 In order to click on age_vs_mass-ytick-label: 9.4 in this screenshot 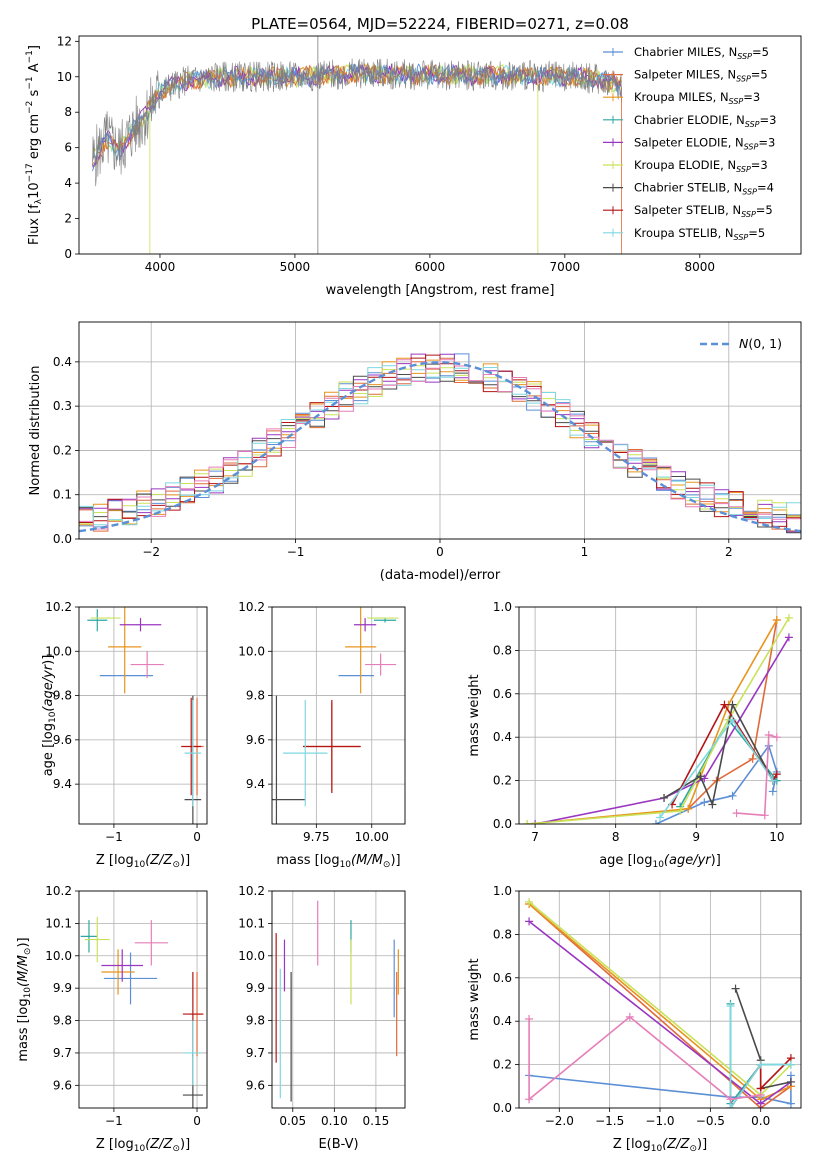, I will do `click(255, 784)`.